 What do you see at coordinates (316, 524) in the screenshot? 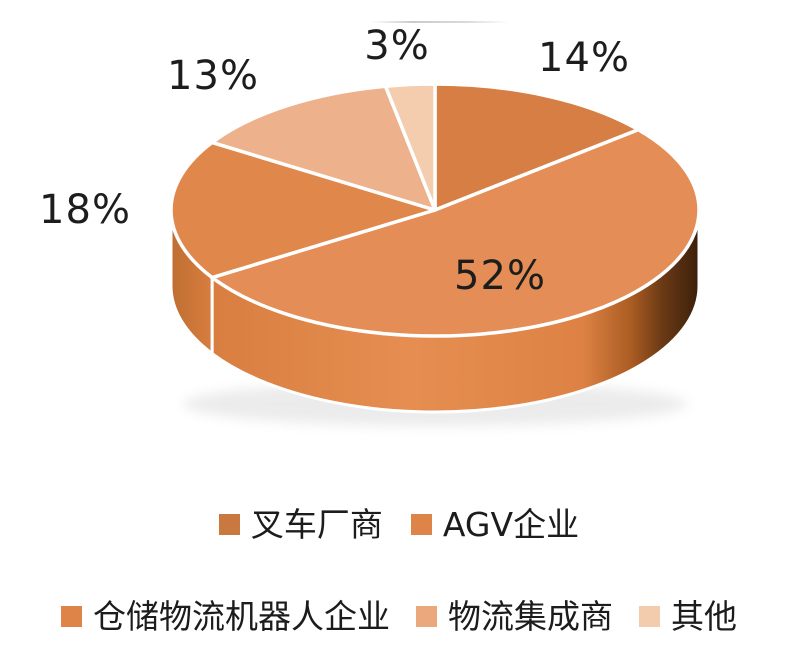
I see `legend-label: 叉车厂商` at bounding box center [316, 524].